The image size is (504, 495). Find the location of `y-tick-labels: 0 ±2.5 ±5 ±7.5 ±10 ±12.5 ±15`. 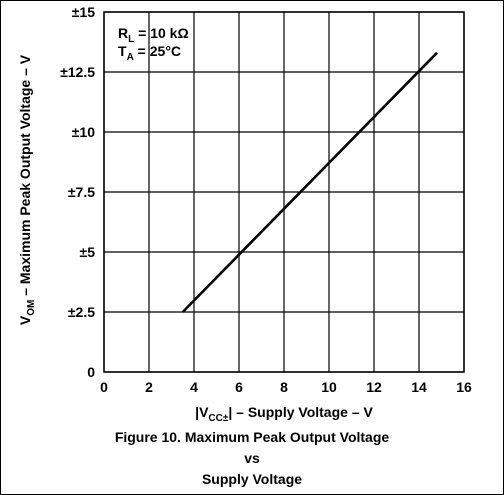

y-tick-labels: 0 ±2.5 ±5 ±7.5 ±10 ±12.5 ±15 is located at coordinates (77, 192).